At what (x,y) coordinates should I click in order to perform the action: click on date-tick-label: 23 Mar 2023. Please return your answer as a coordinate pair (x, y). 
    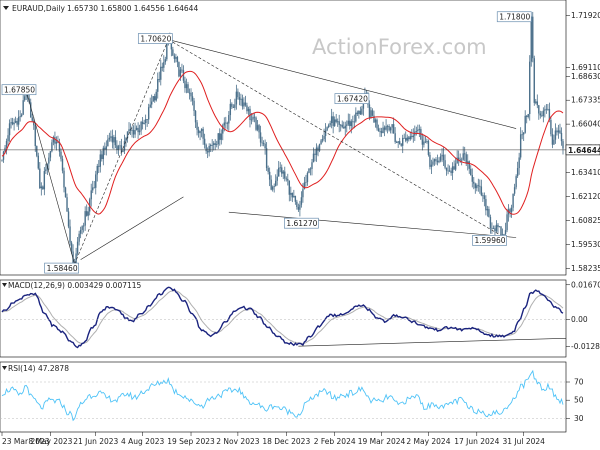
    Looking at the image, I should click on (26, 441).